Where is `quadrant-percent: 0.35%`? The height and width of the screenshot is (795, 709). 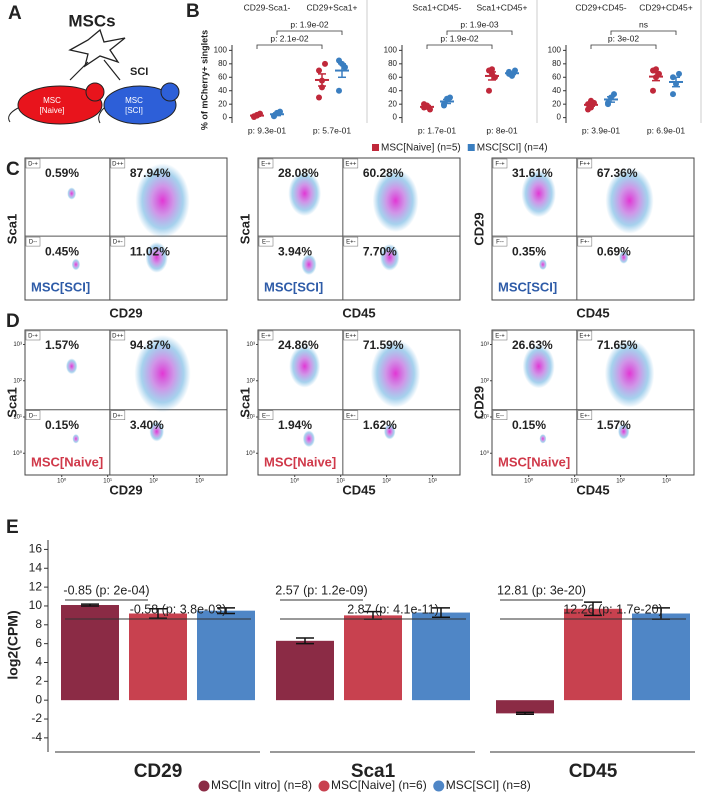 quadrant-percent: 0.35% is located at coordinates (529, 251).